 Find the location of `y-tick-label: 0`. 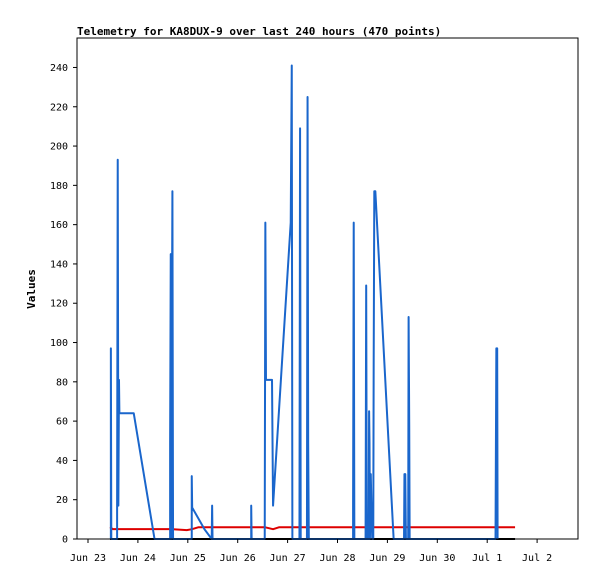

y-tick-label: 0 is located at coordinates (65, 540).